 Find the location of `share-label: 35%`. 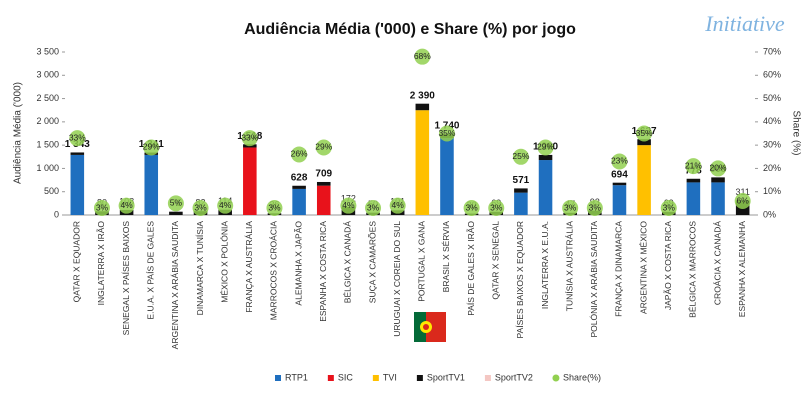

share-label: 35% is located at coordinates (644, 133).